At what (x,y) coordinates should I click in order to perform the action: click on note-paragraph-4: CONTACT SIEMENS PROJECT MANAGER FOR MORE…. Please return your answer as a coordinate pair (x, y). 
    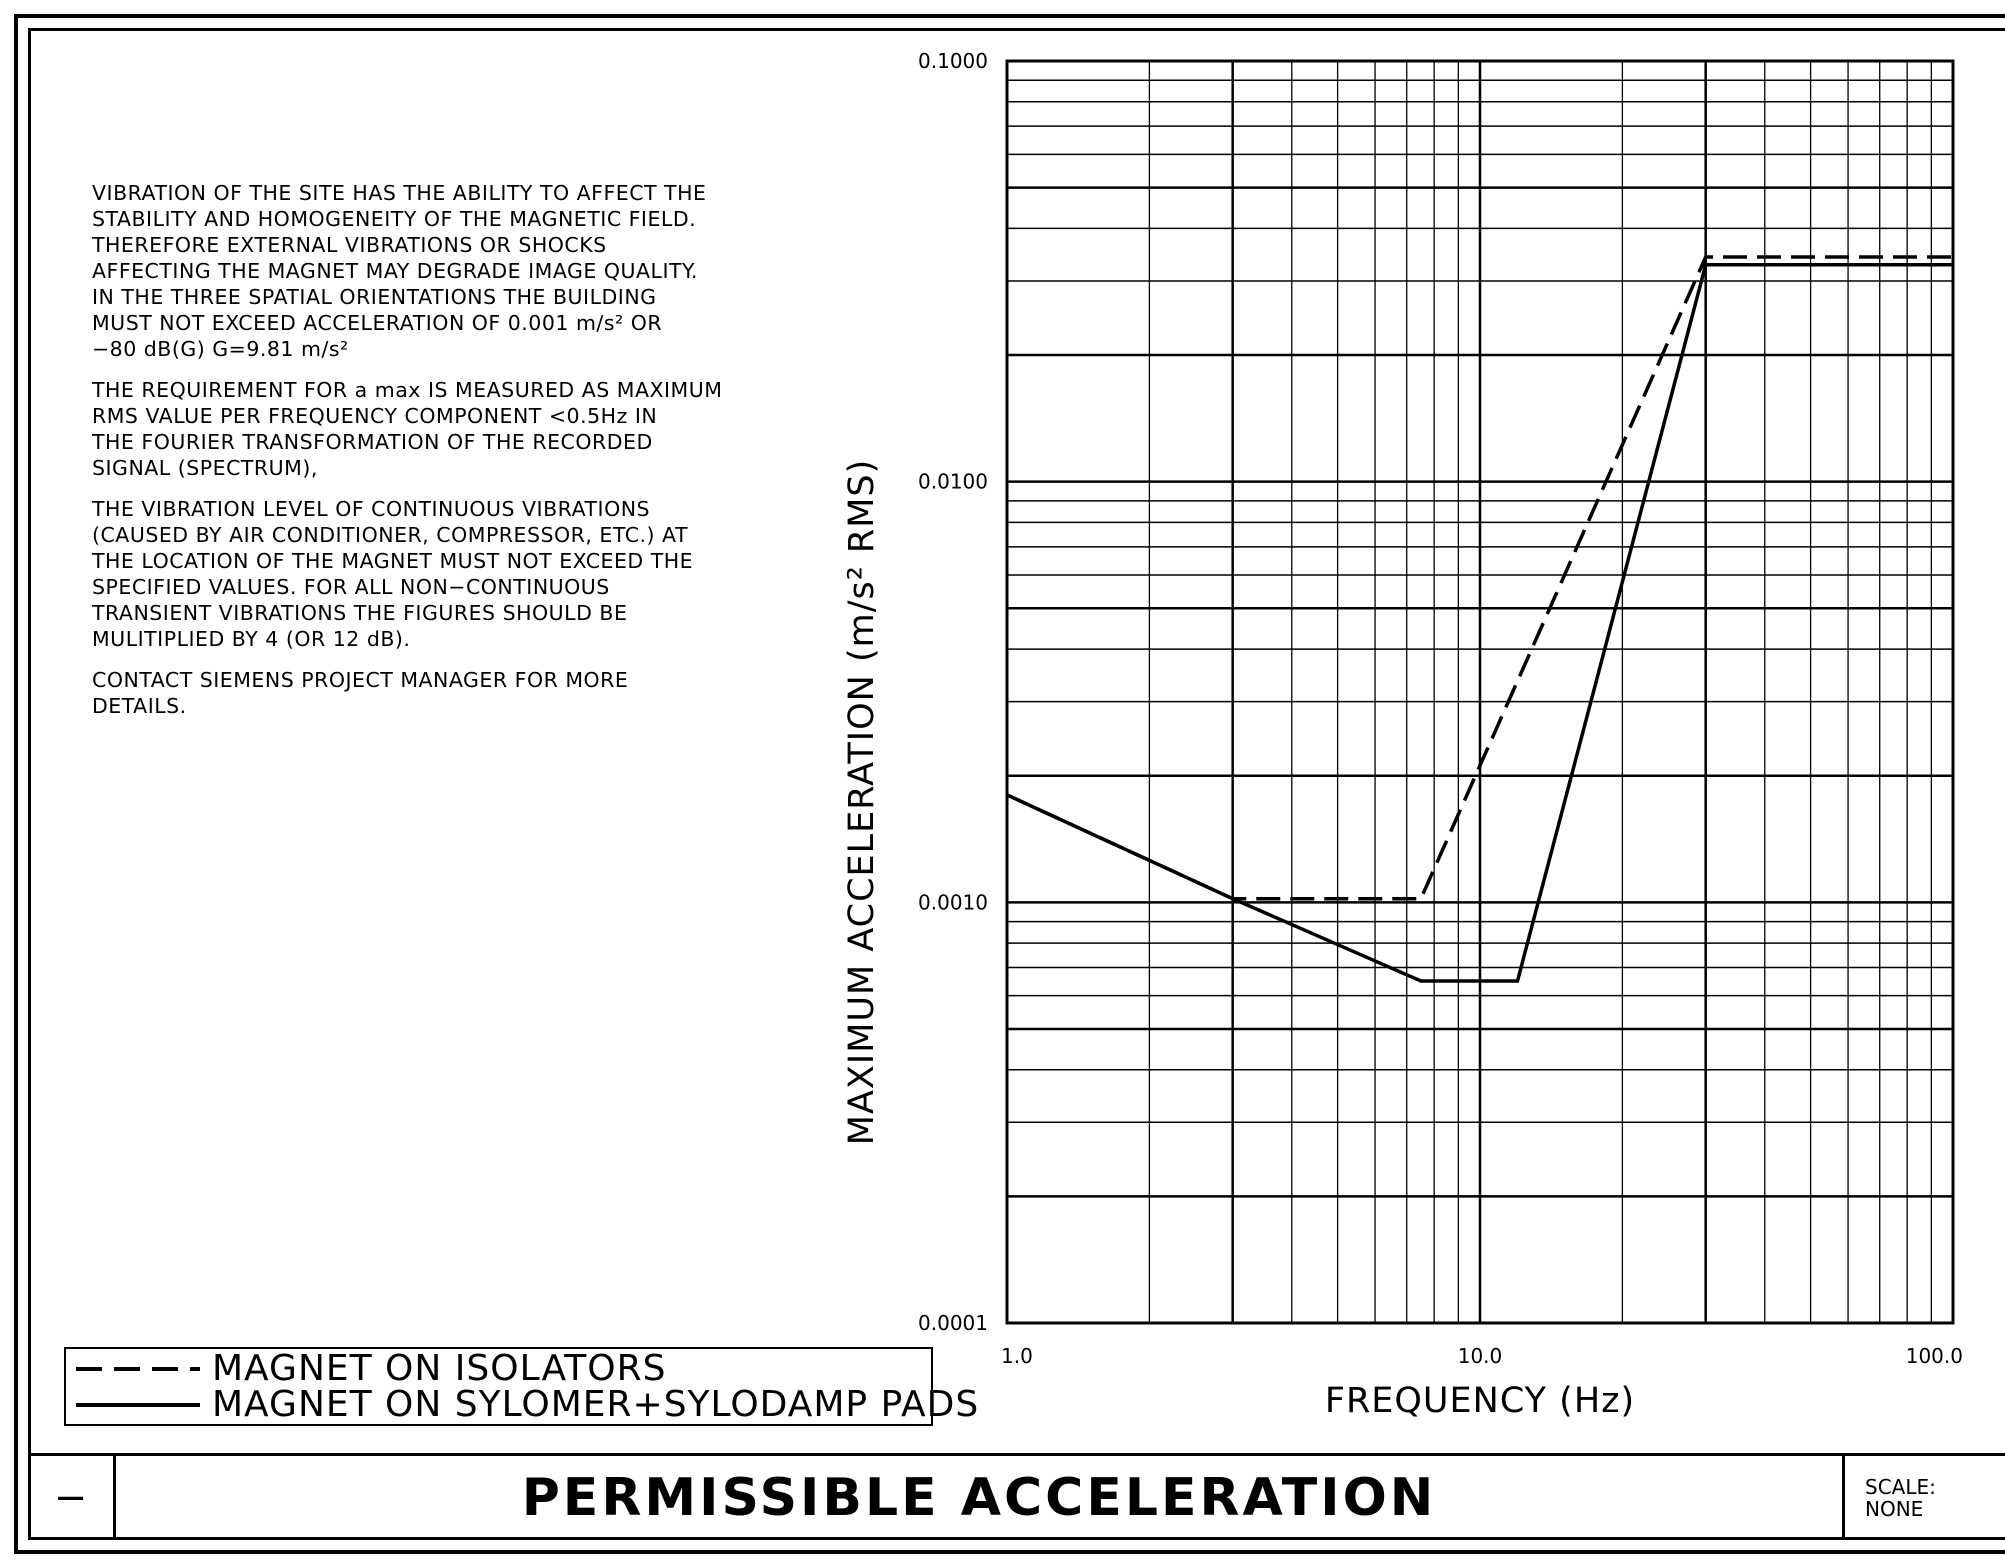
    Looking at the image, I should click on (360, 693).